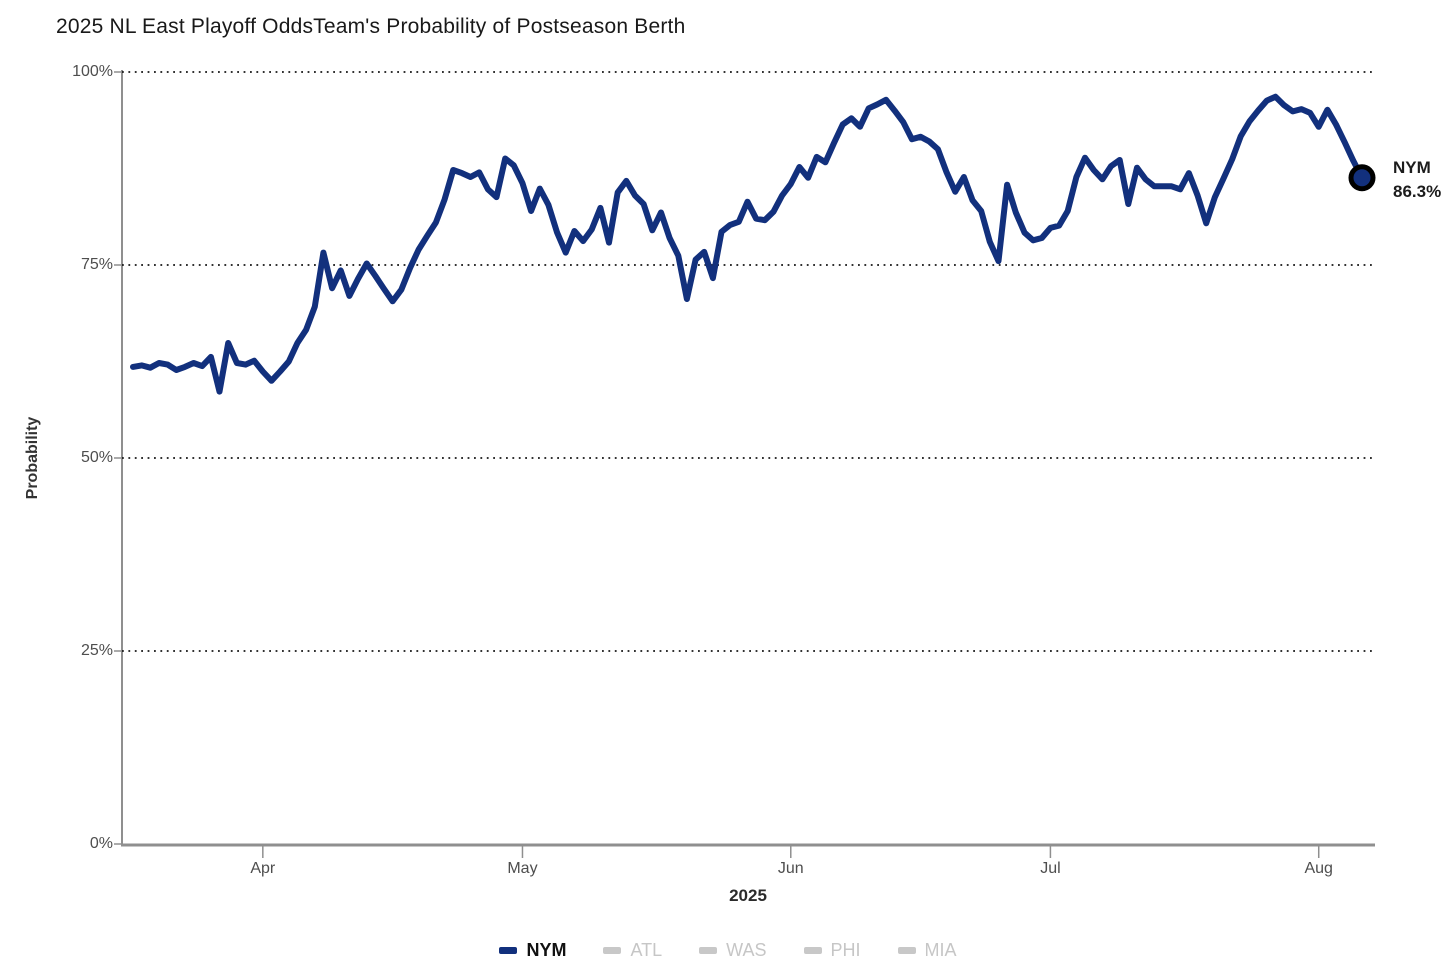 This screenshot has height=971, width=1456. Describe the element at coordinates (96, 650) in the screenshot. I see `y-tick-label-25%: 25%` at that location.